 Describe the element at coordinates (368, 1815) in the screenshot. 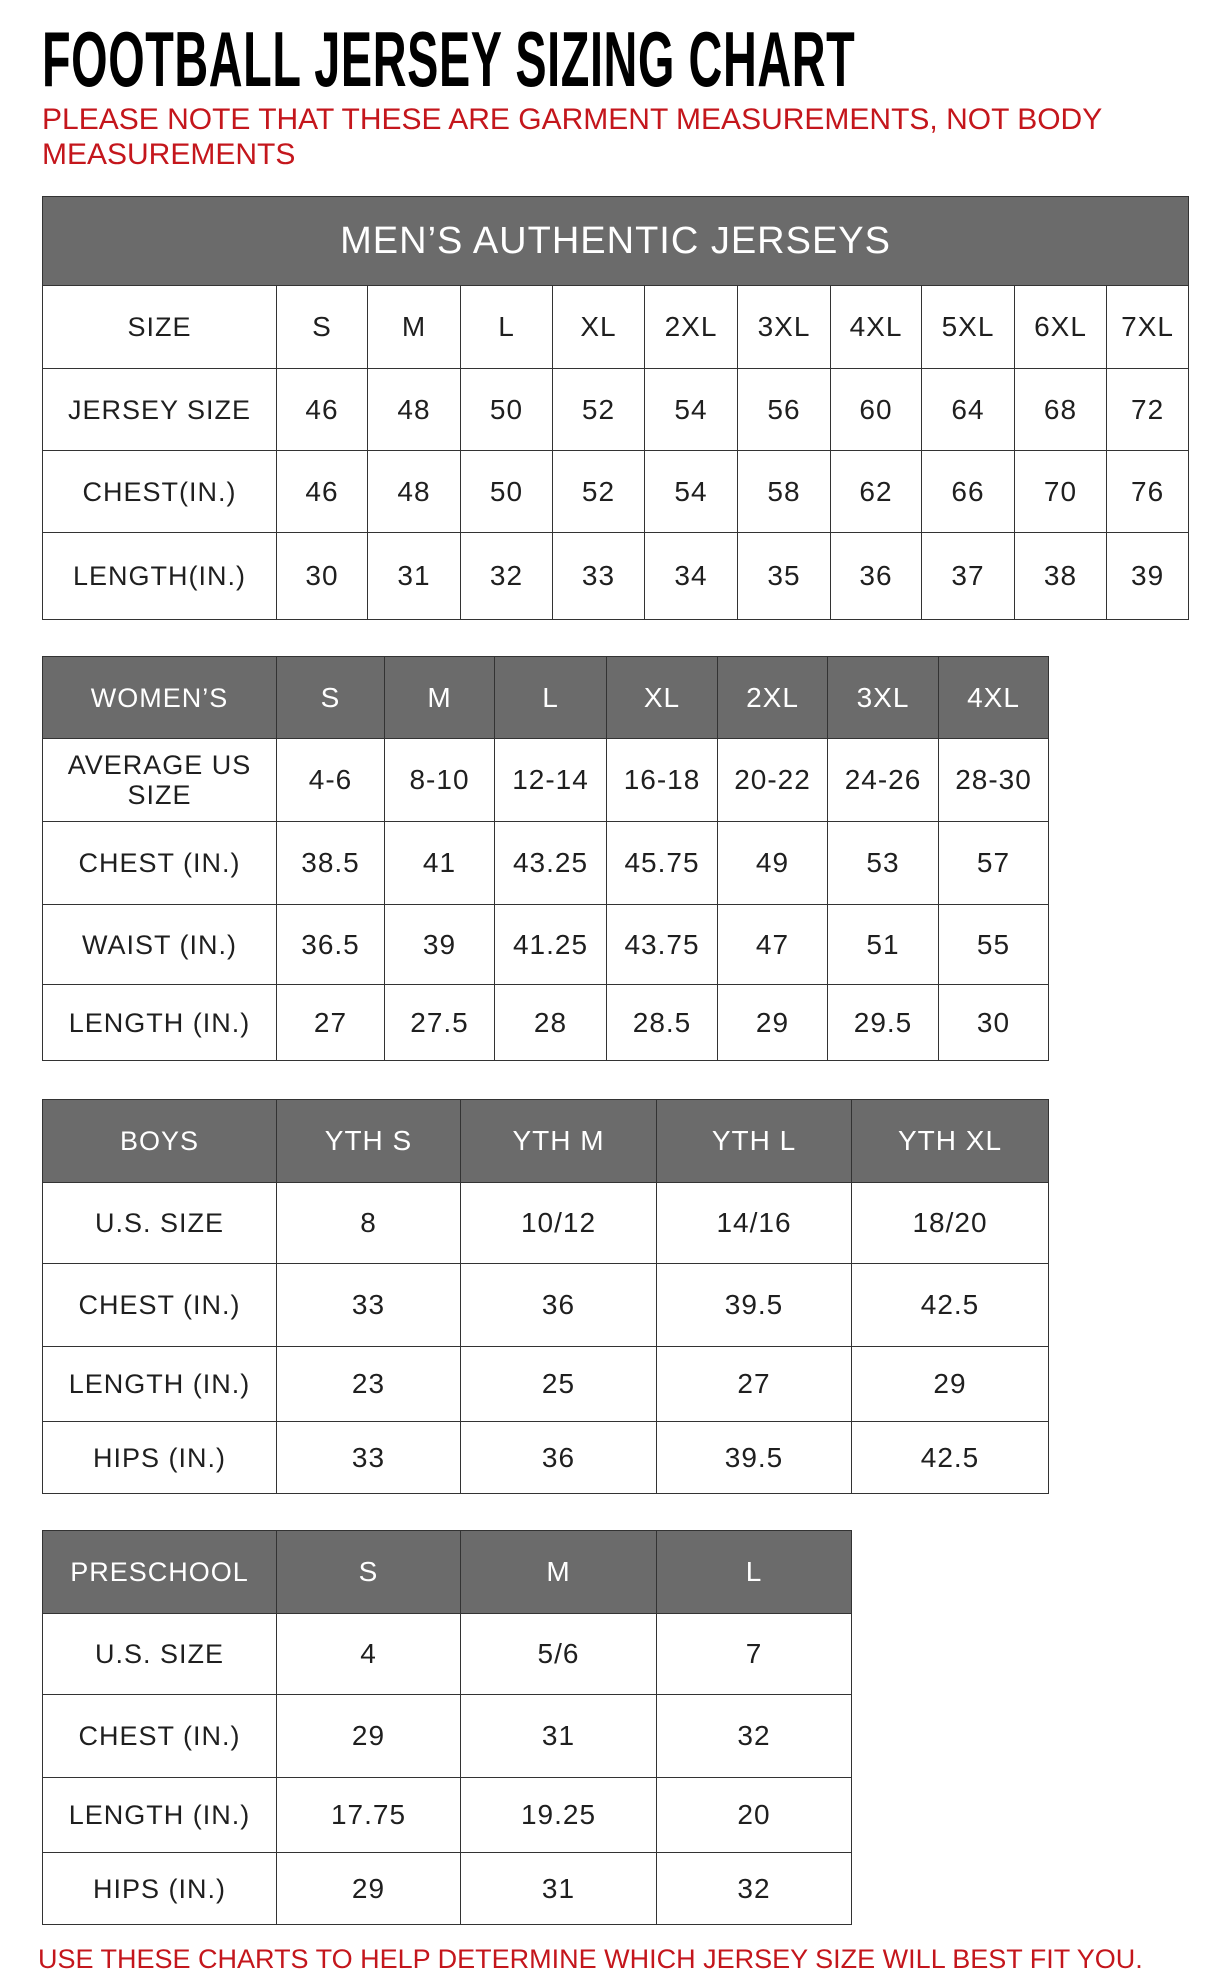

I see `table-cell: 17.75` at that location.